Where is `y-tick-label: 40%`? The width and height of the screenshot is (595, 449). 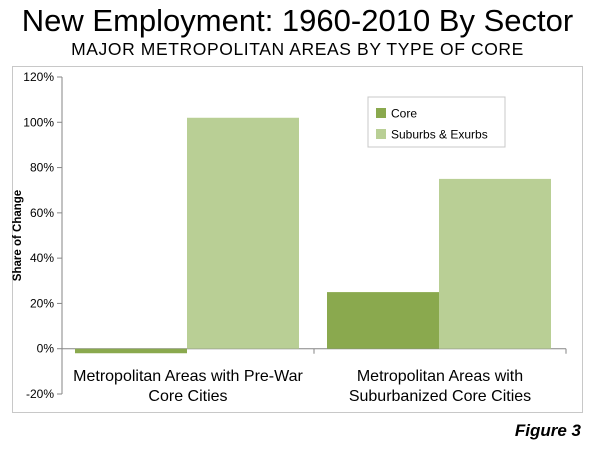 y-tick-label: 40% is located at coordinates (42, 258).